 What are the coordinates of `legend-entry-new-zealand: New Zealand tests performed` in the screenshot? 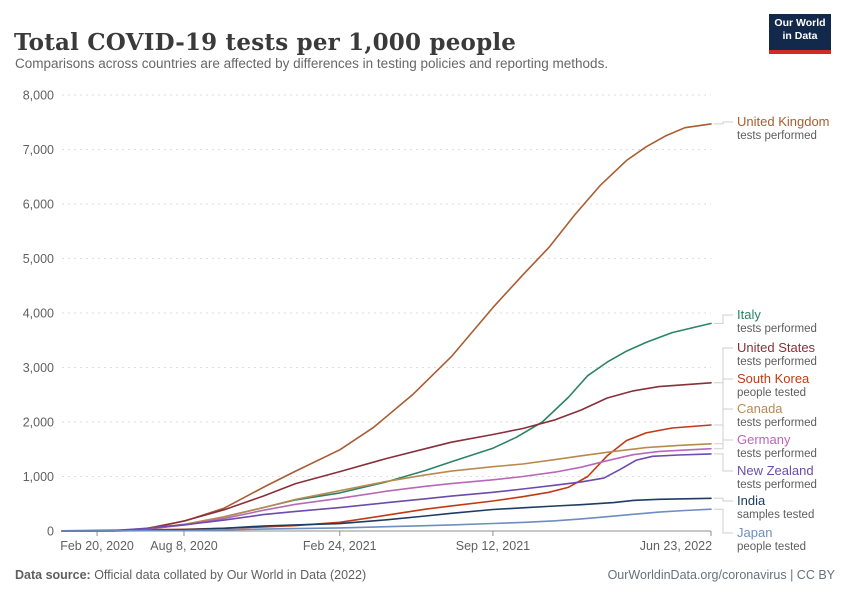 It's located at (793, 477).